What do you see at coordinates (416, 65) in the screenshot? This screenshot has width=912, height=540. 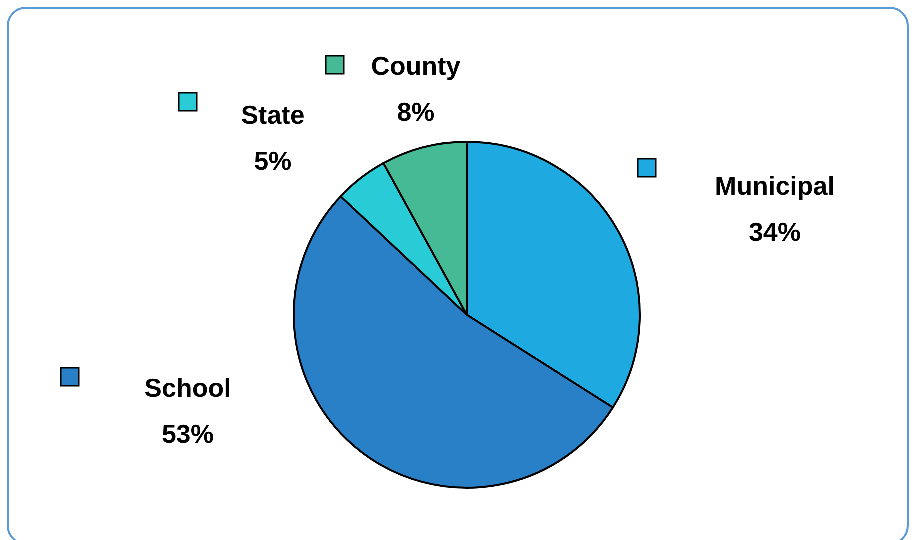 I see `legend-label: County` at bounding box center [416, 65].